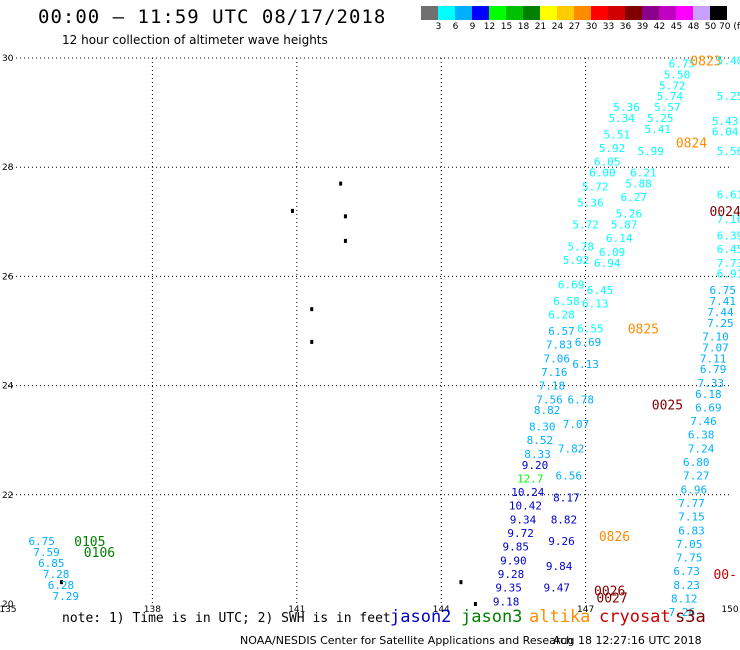 The image size is (740, 650). I want to click on swh-label: 8.33, so click(537, 454).